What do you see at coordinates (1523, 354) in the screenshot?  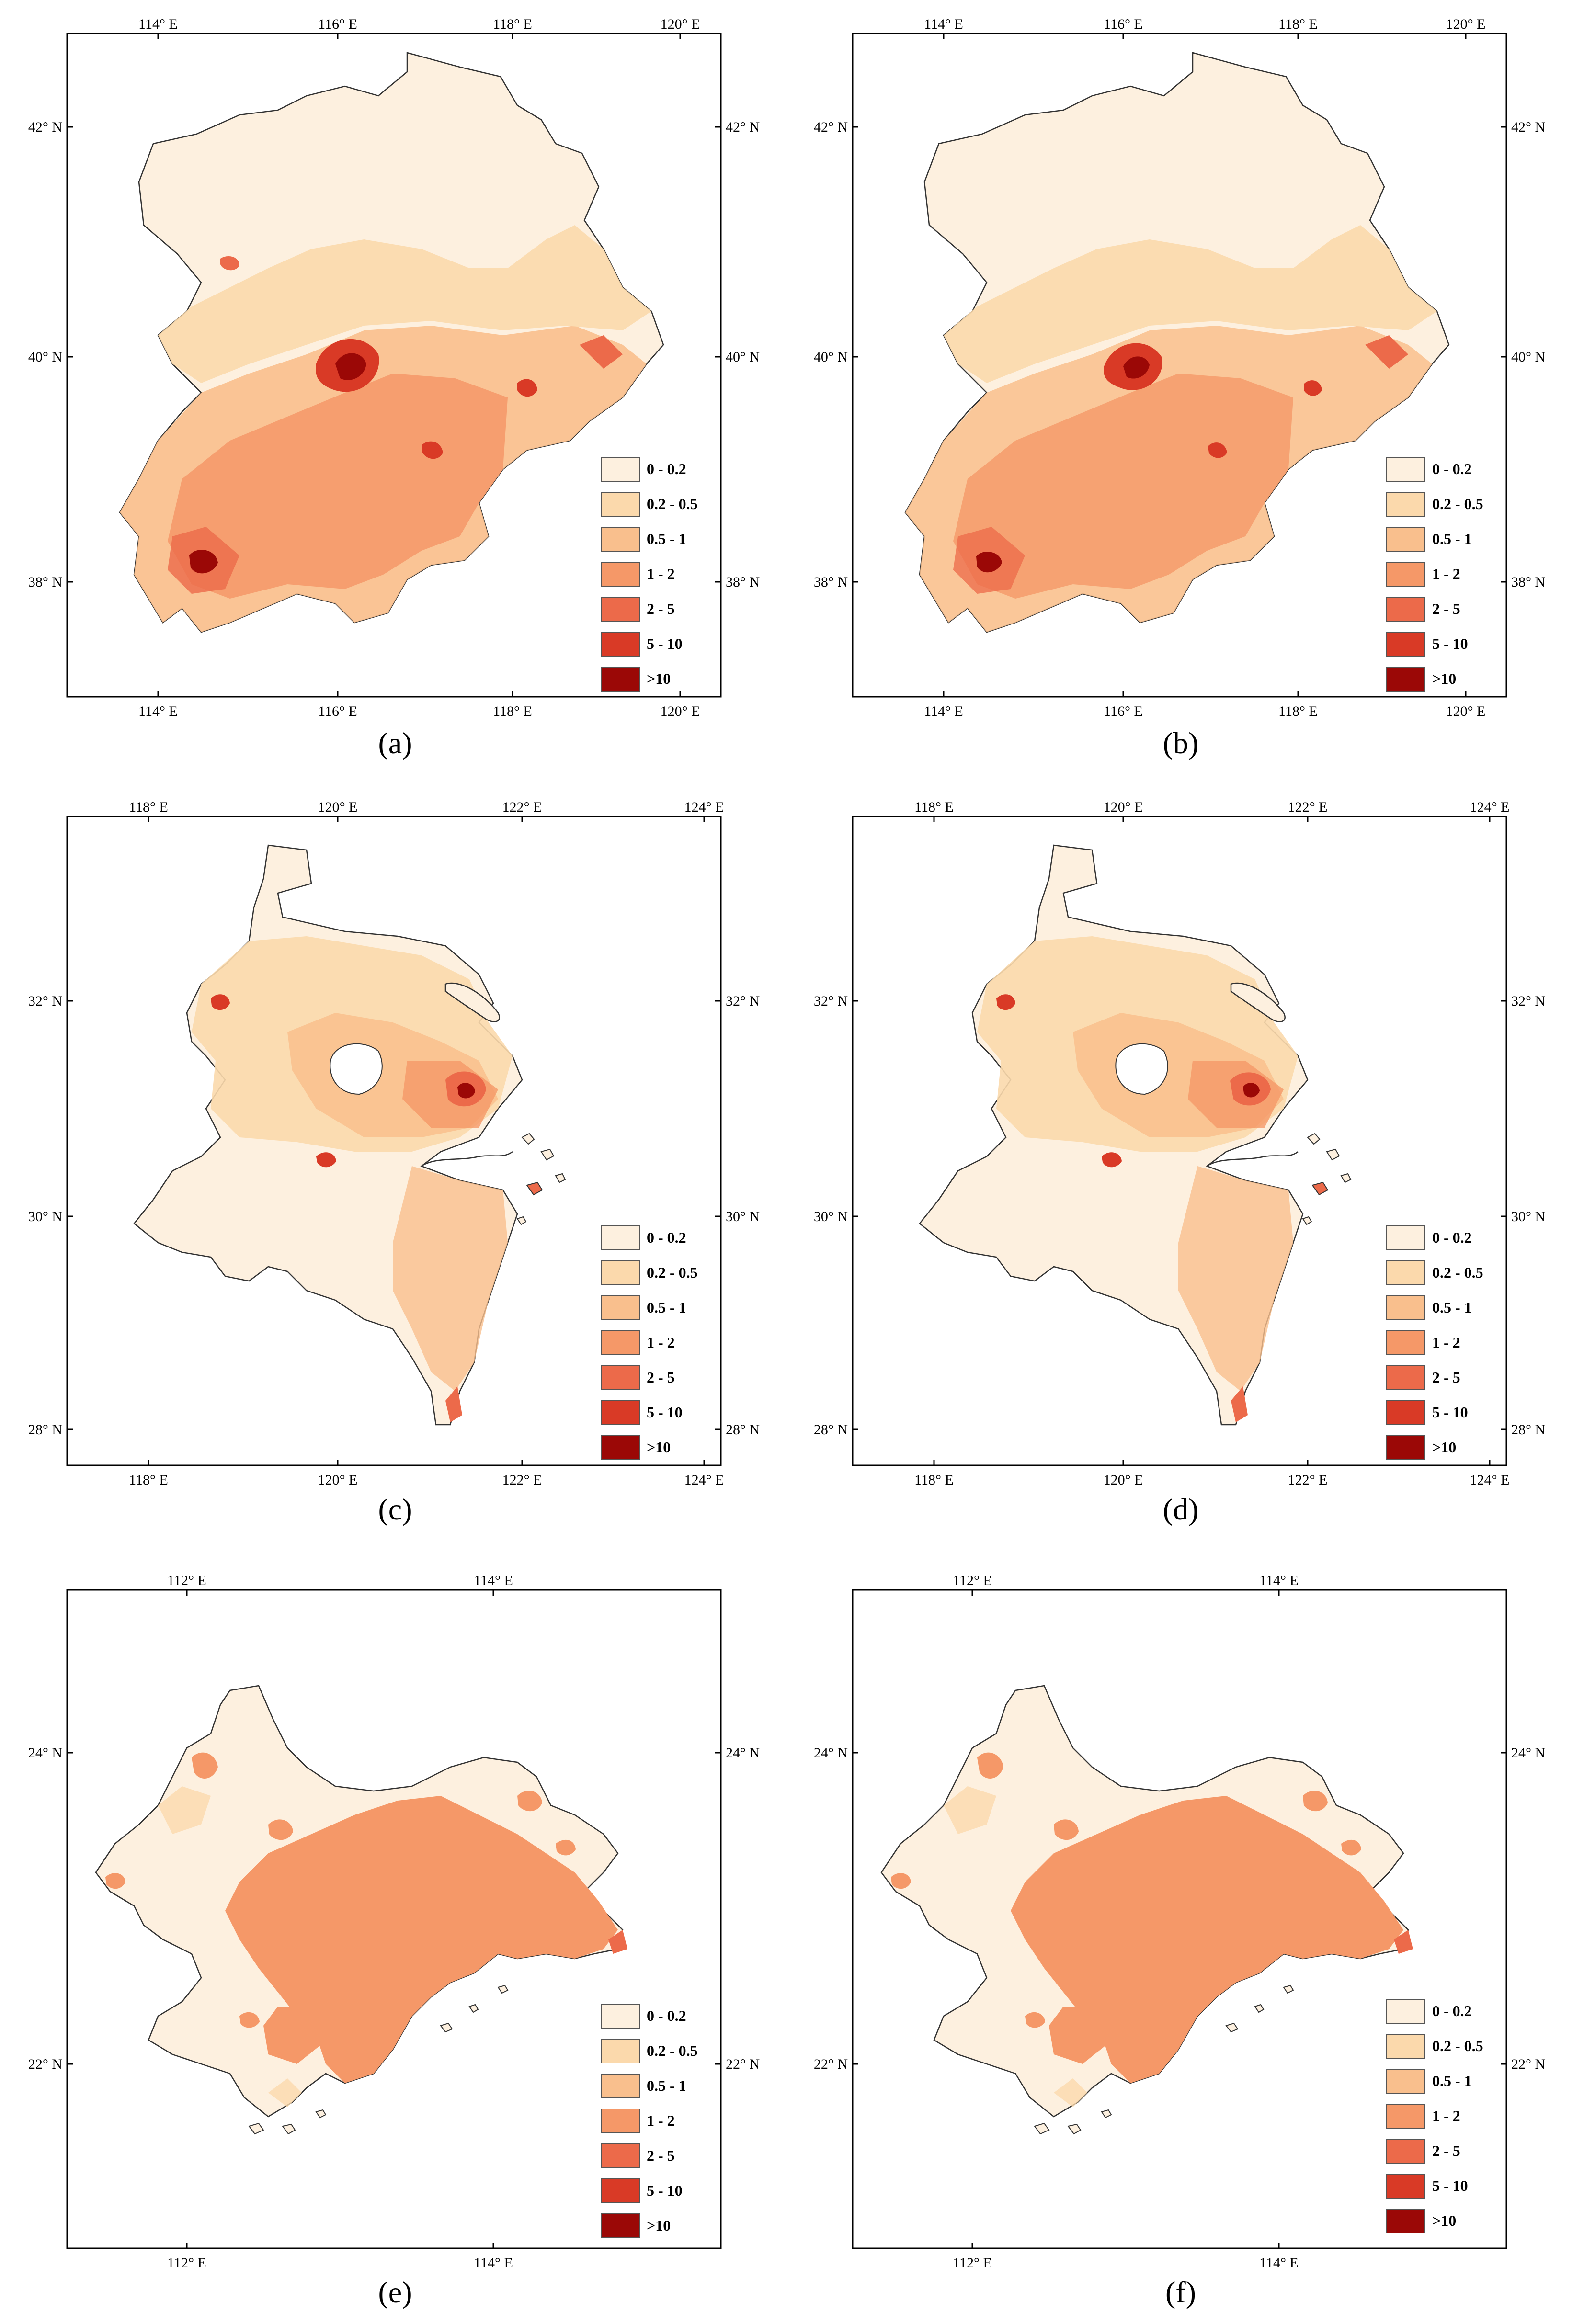 I see `lat-ticks-right: 42° N 40° N 38° N` at bounding box center [1523, 354].